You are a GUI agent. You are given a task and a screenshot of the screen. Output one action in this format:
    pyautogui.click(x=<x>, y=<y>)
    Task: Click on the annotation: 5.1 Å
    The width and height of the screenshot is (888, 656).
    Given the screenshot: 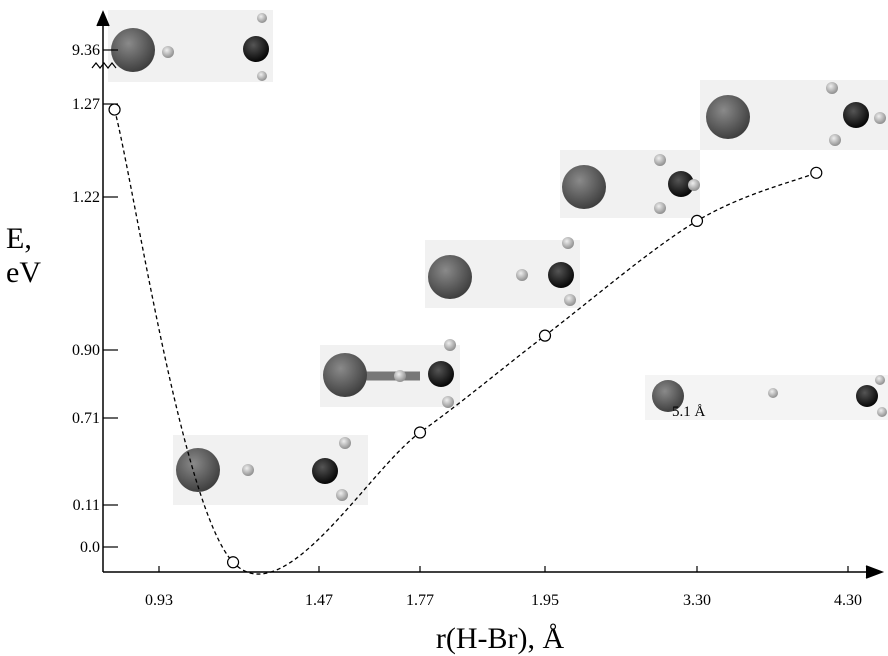 What is the action you would take?
    pyautogui.click(x=689, y=412)
    